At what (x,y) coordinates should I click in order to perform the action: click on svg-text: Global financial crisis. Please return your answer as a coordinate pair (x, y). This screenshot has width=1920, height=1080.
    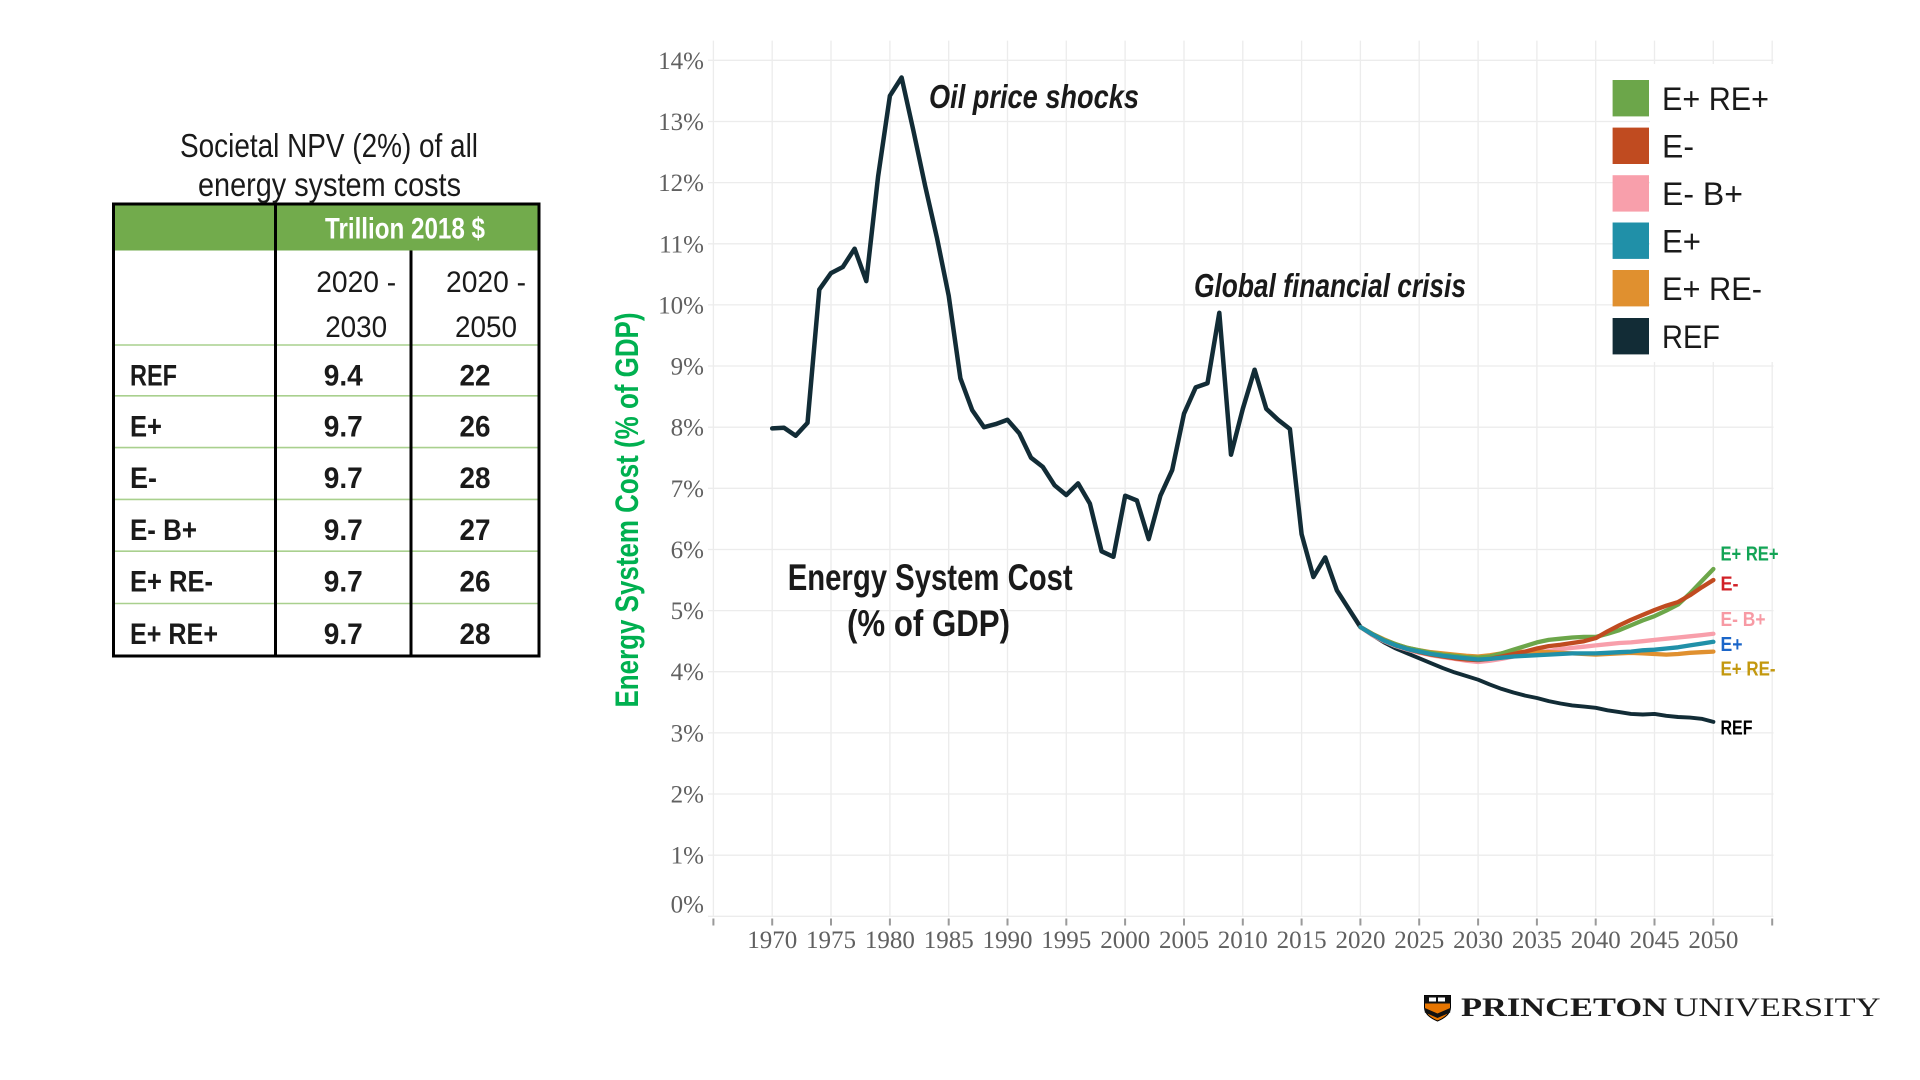
    Looking at the image, I should click on (1330, 285).